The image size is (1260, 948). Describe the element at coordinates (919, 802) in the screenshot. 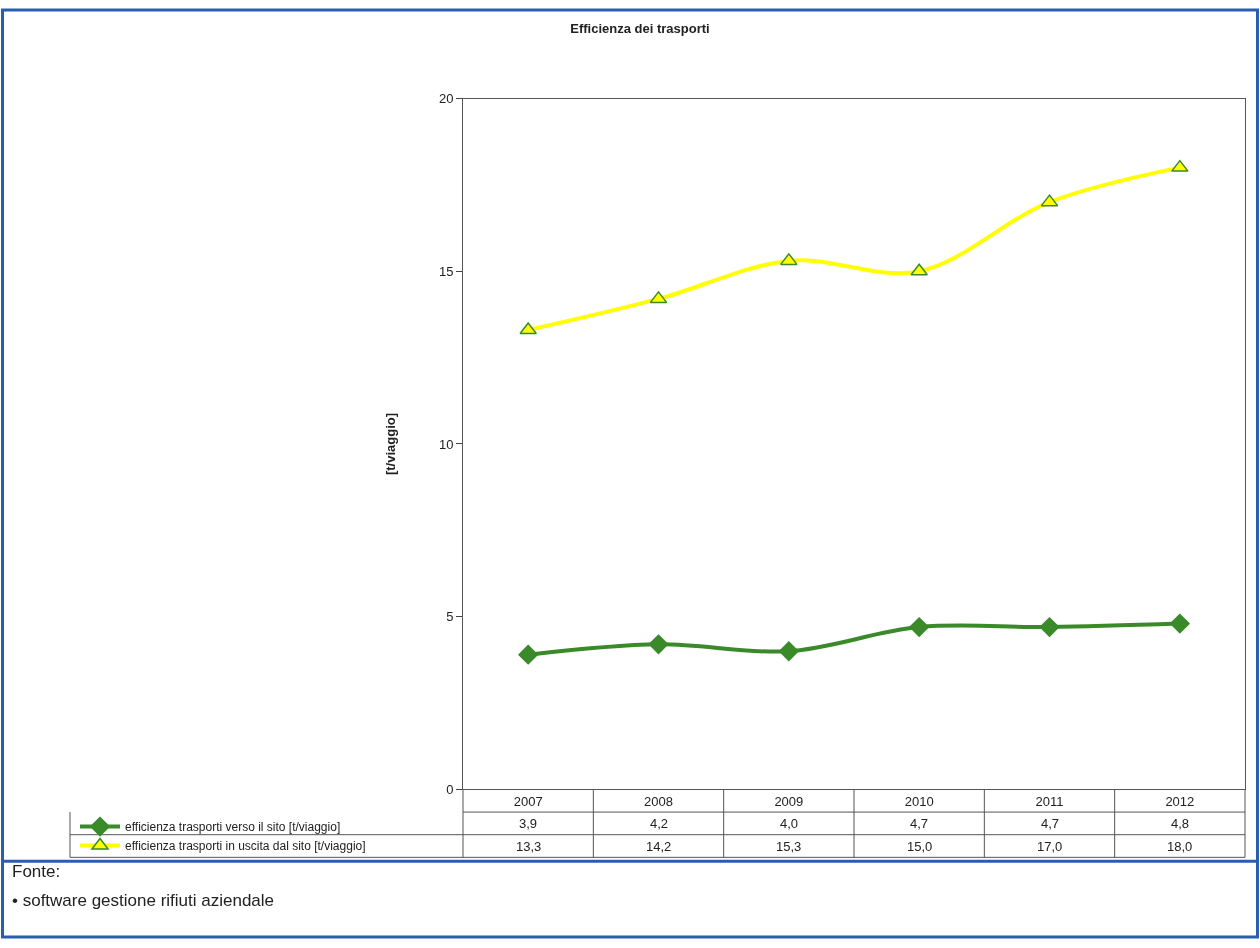

I see `x-tick-label: 2010` at that location.